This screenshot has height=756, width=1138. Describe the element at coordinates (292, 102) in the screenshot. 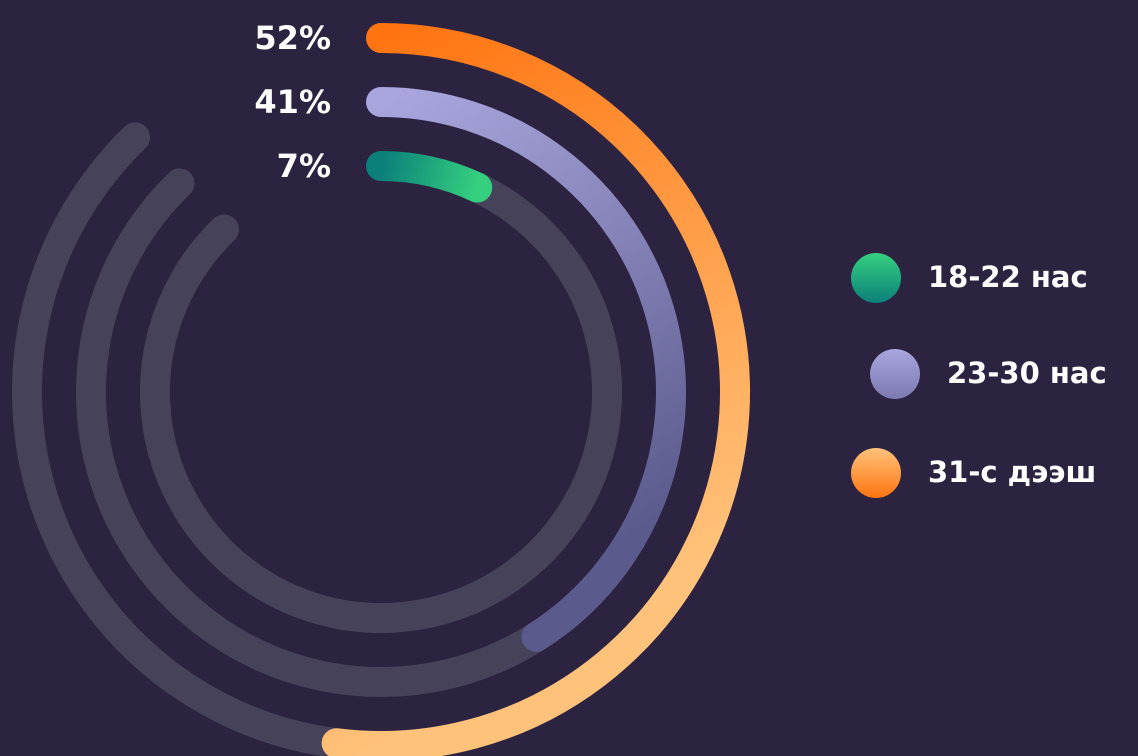

I see `value-label: 41%` at that location.